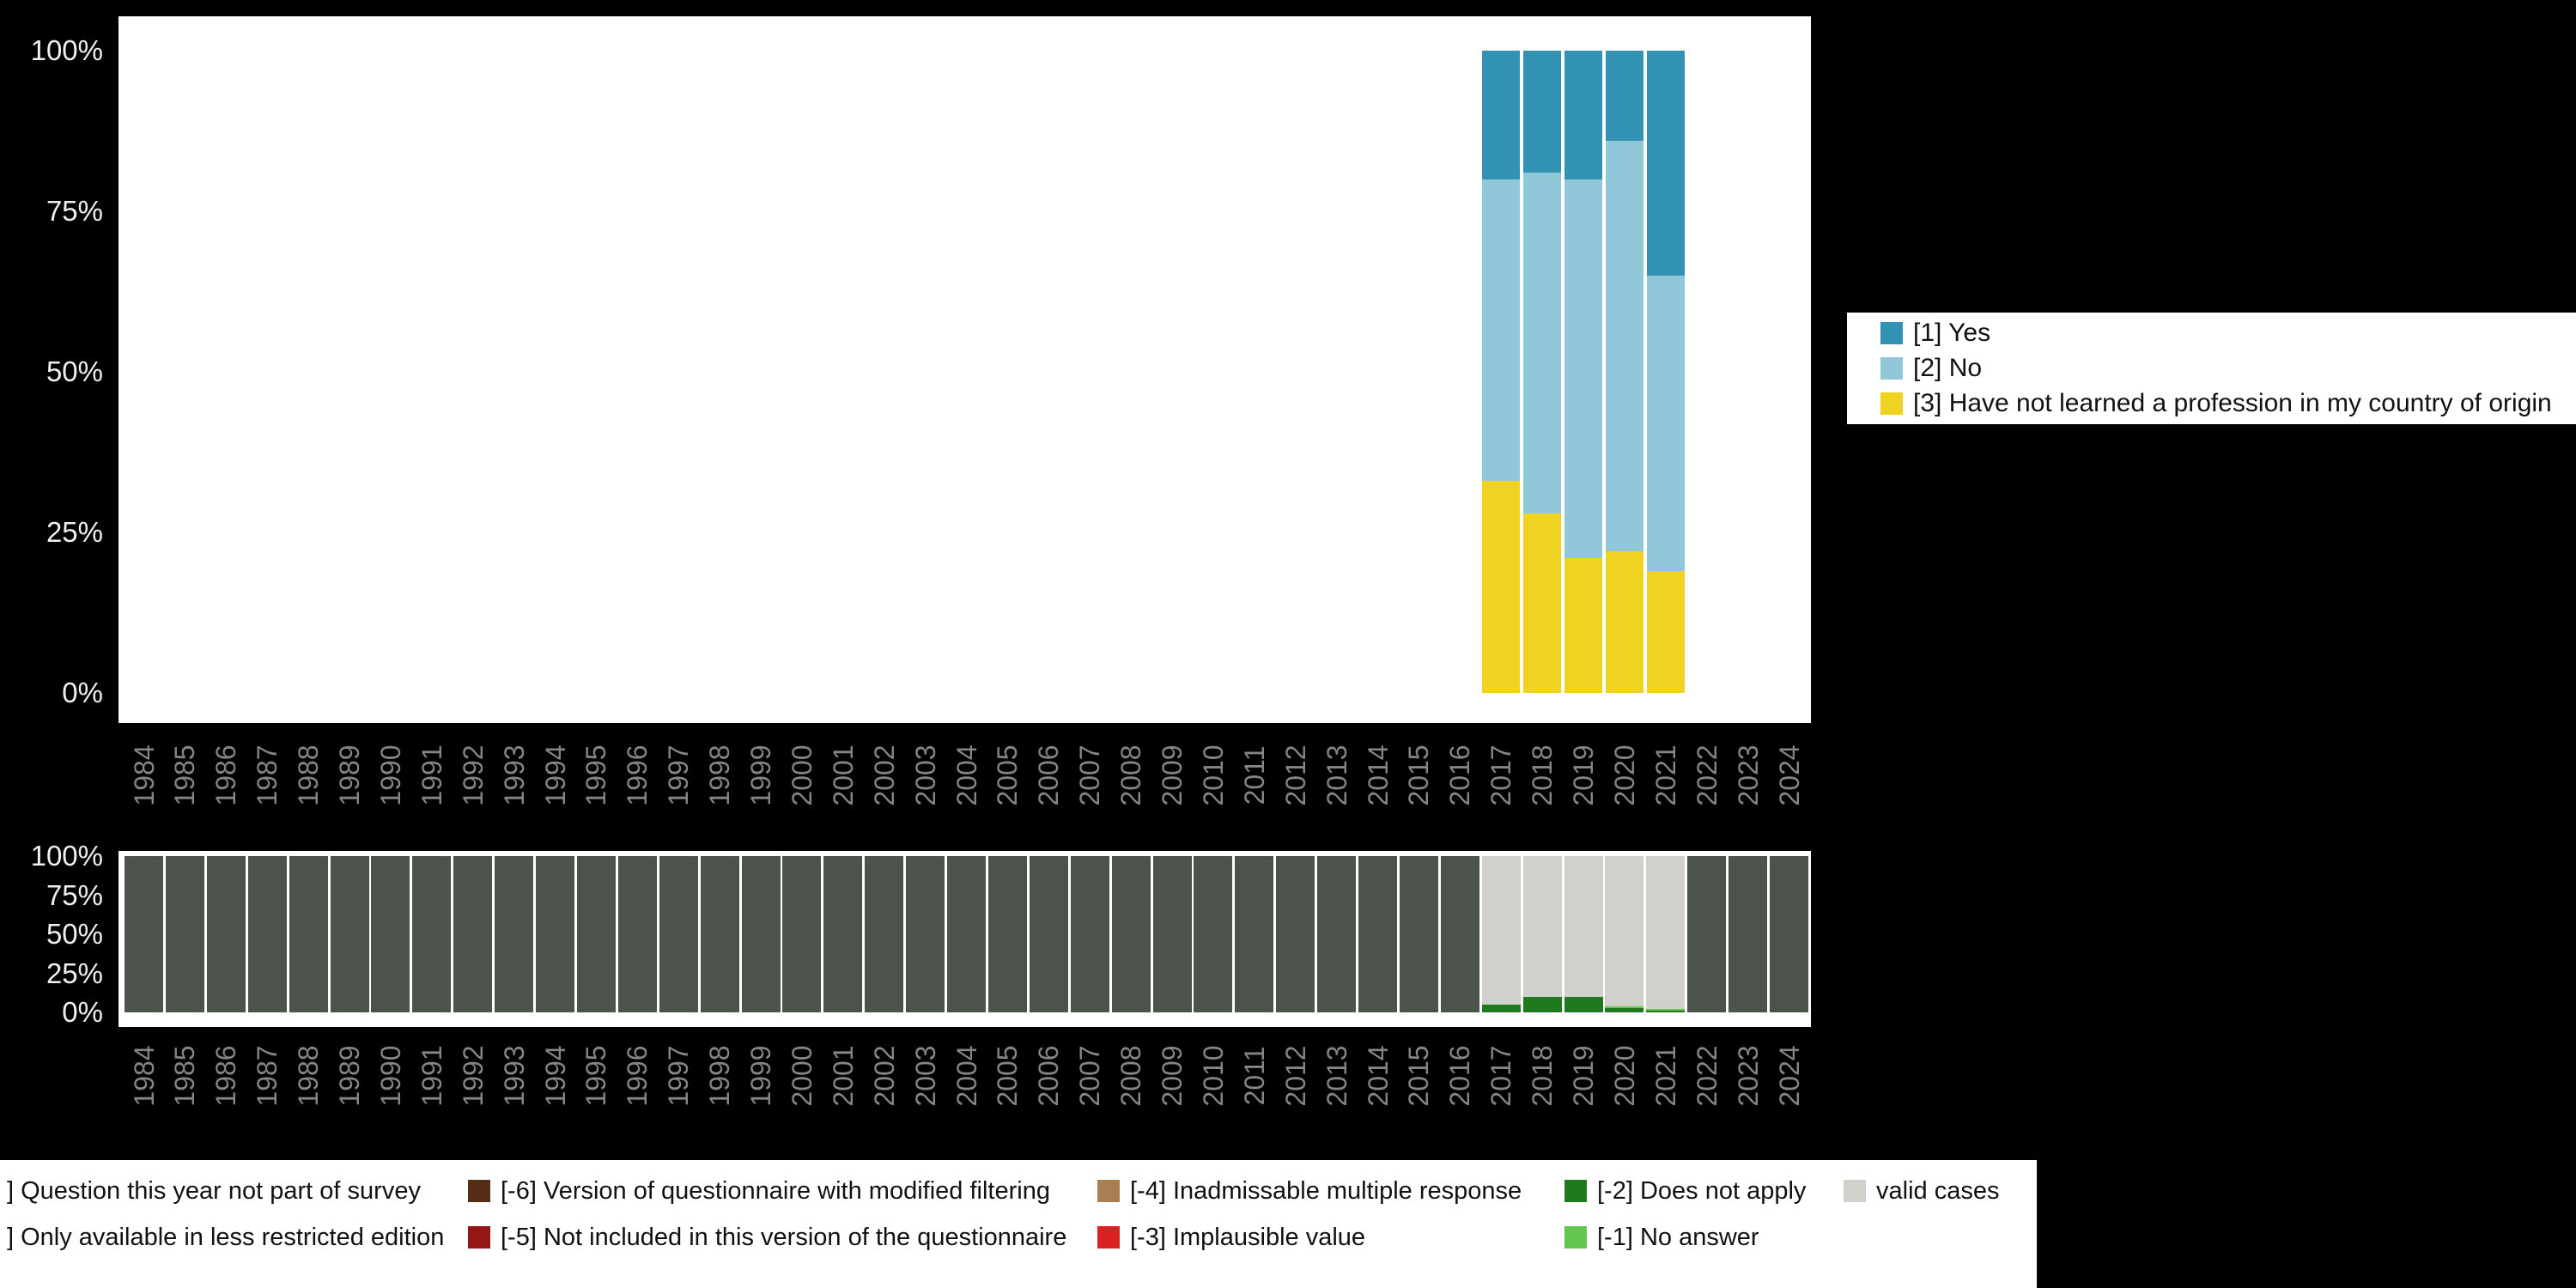 The width and height of the screenshot is (2576, 1288). Describe the element at coordinates (1248, 1237) in the screenshot. I see `legend-label: [-3] Implausible value` at that location.